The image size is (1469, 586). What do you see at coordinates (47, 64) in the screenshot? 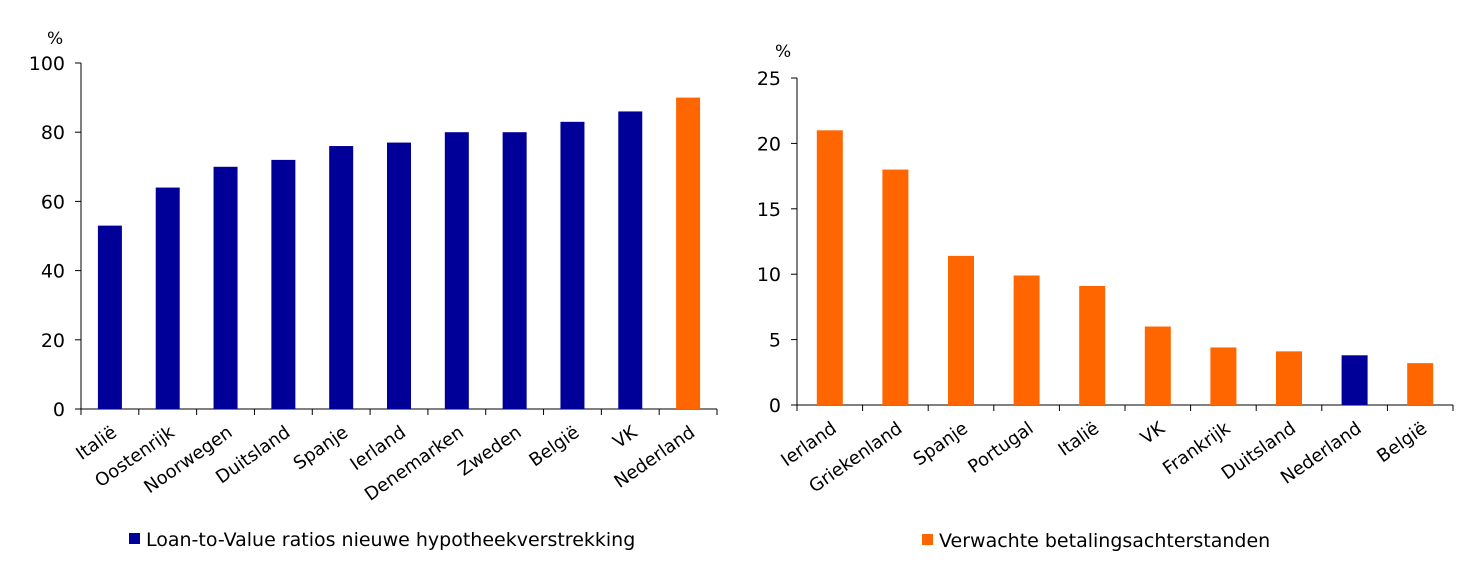
I see `ltv-y-tick-label: 100` at bounding box center [47, 64].